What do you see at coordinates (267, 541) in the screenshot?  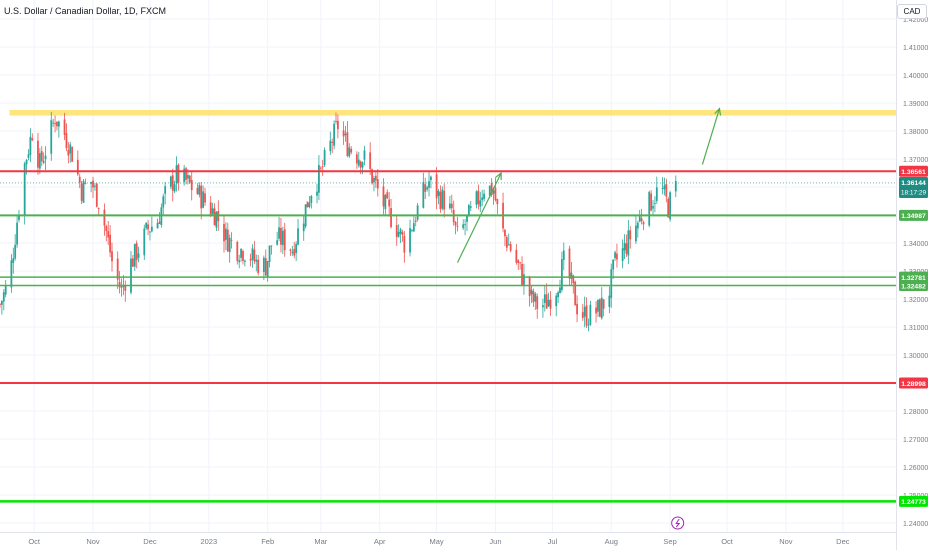 I see `x-tick-label: Feb` at bounding box center [267, 541].